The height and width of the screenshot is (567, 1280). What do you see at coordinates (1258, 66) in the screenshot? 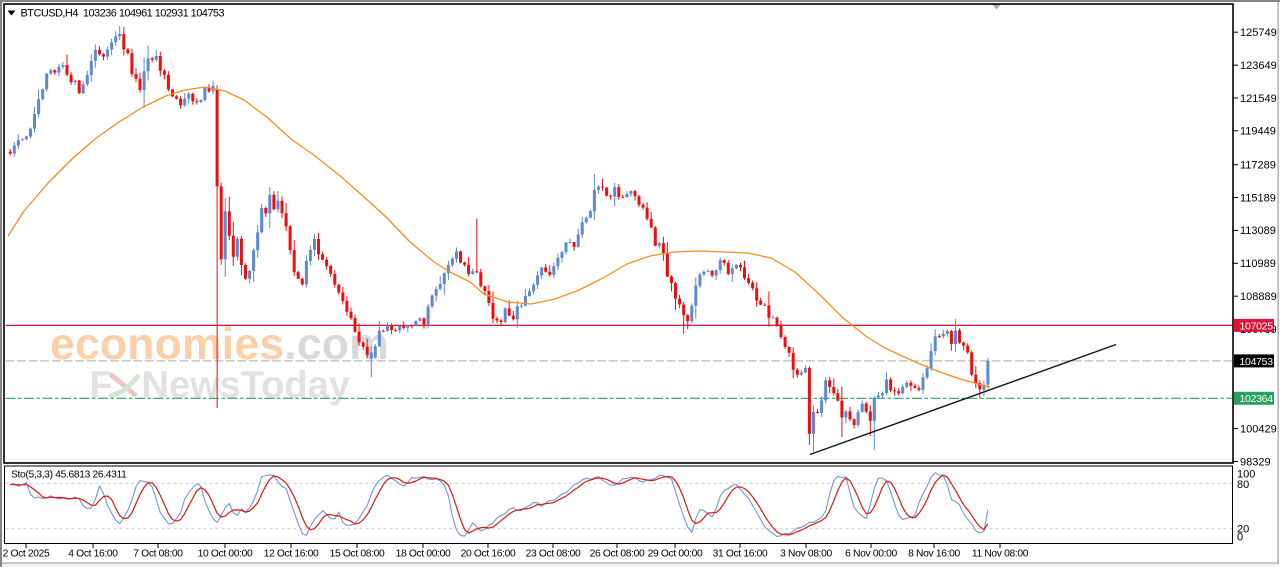
I see `svg-text: 123649` at bounding box center [1258, 66].